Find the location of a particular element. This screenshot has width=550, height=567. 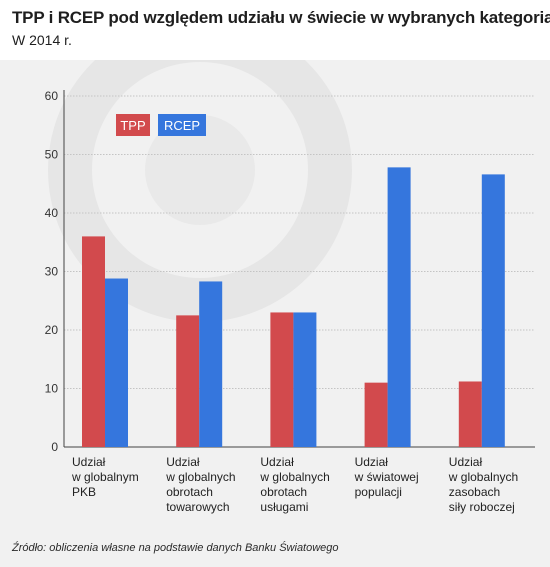

y-tick-label: 50 is located at coordinates (52, 155).